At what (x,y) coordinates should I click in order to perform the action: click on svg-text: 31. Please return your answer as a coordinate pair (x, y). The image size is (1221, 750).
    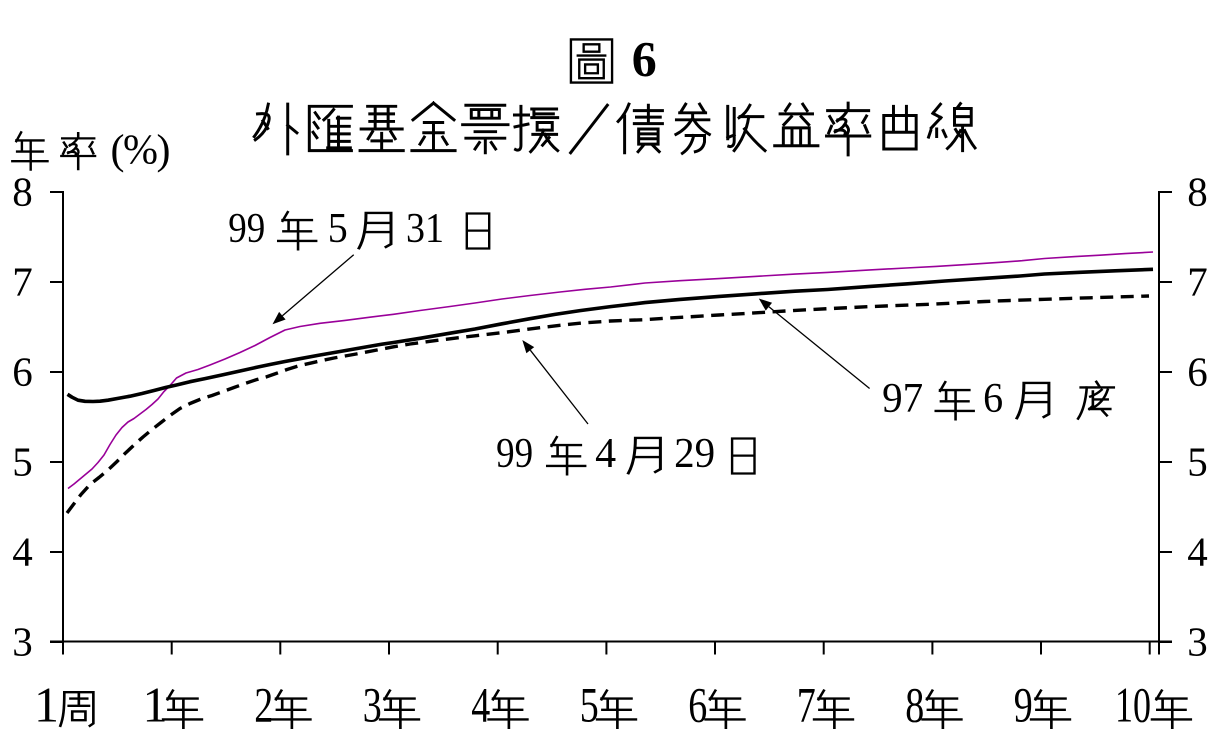
    Looking at the image, I should click on (425, 229).